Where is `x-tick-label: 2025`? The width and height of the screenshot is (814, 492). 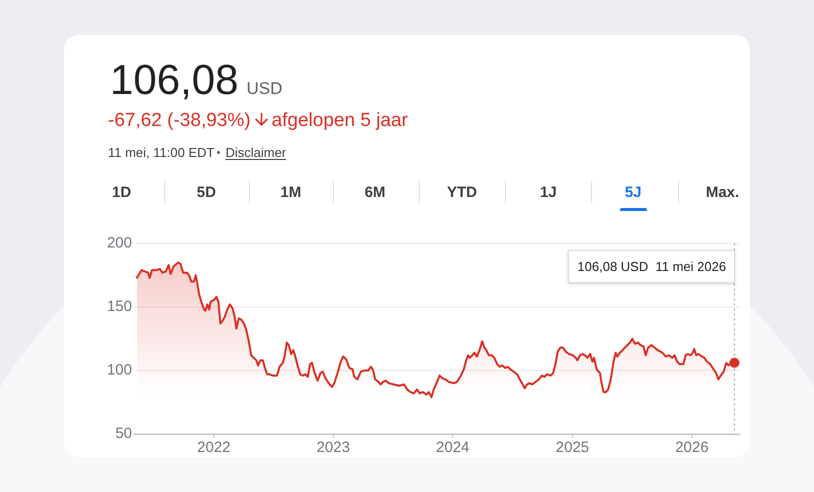 x-tick-label: 2025 is located at coordinates (573, 447).